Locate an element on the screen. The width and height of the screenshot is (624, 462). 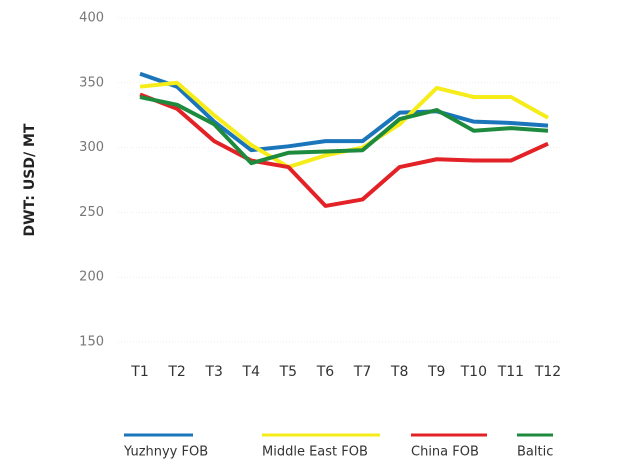
y-tick-label: 150 is located at coordinates (91, 342).